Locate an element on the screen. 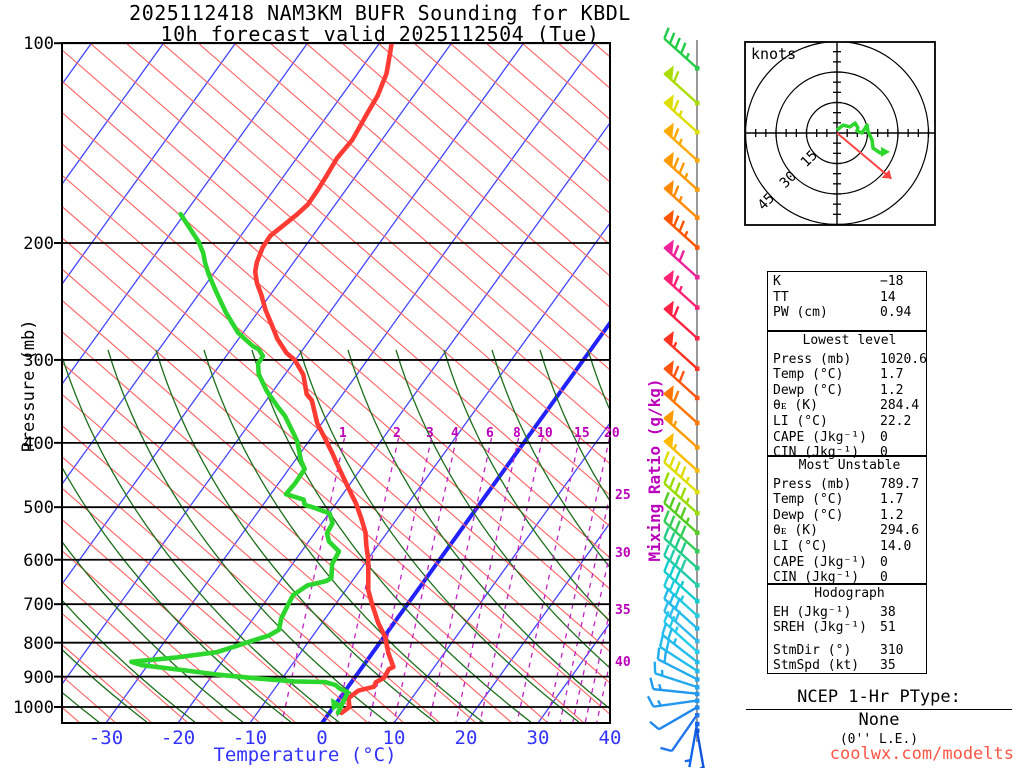 The width and height of the screenshot is (1024, 768). stat-row: TT 14 is located at coordinates (849, 298).